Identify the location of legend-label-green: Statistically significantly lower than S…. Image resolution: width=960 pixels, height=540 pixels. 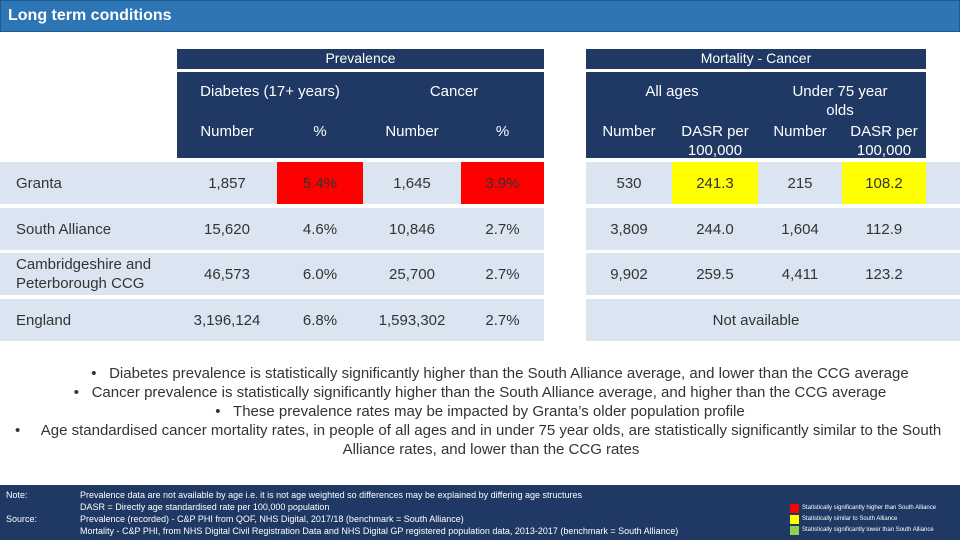
(868, 530).